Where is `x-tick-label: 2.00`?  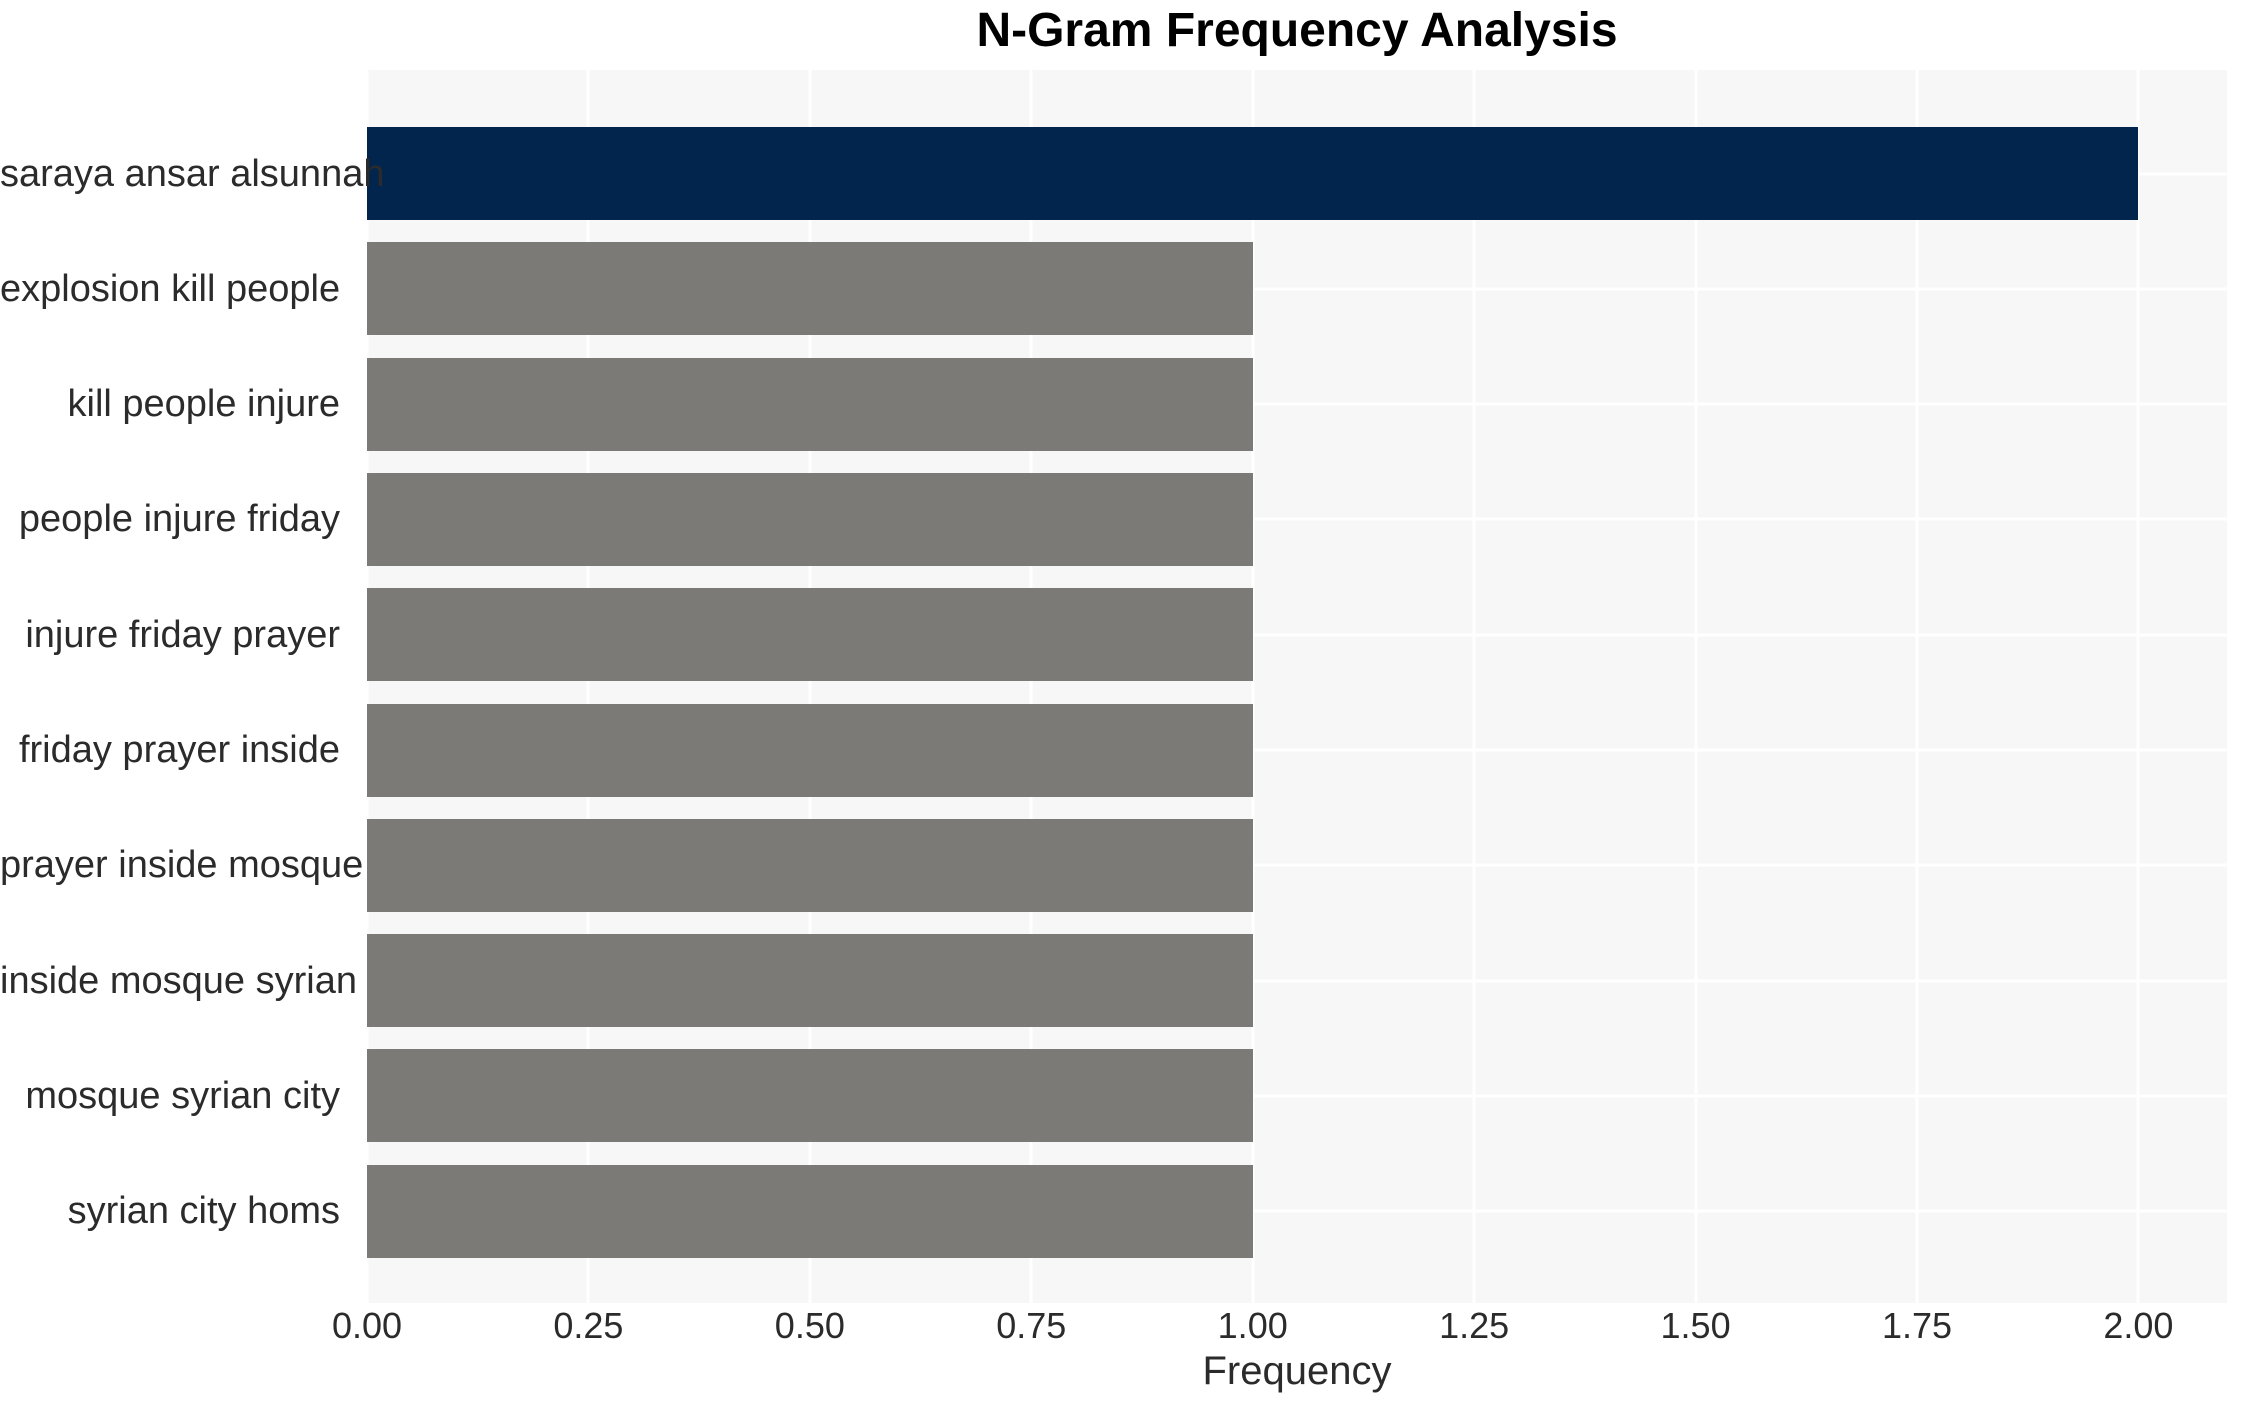
x-tick-label: 2.00 is located at coordinates (2138, 1325).